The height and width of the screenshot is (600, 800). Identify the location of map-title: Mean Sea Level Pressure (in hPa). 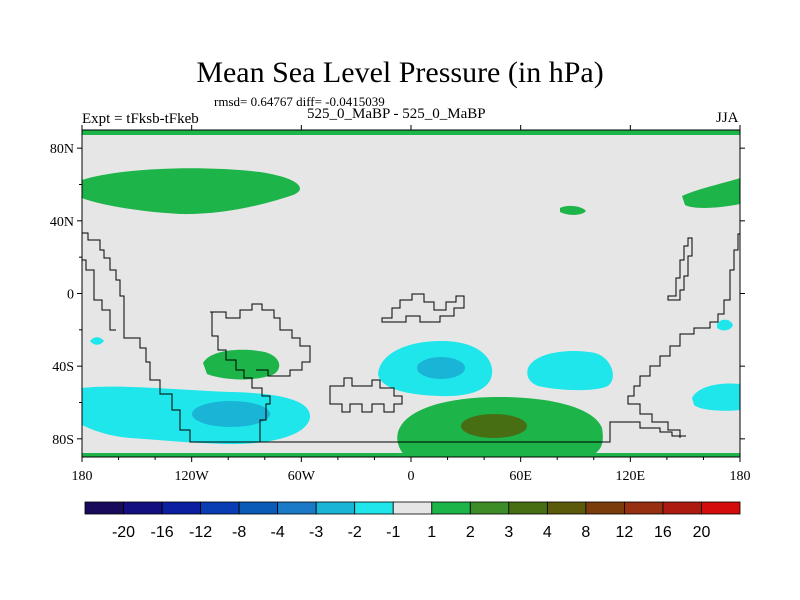
(400, 72).